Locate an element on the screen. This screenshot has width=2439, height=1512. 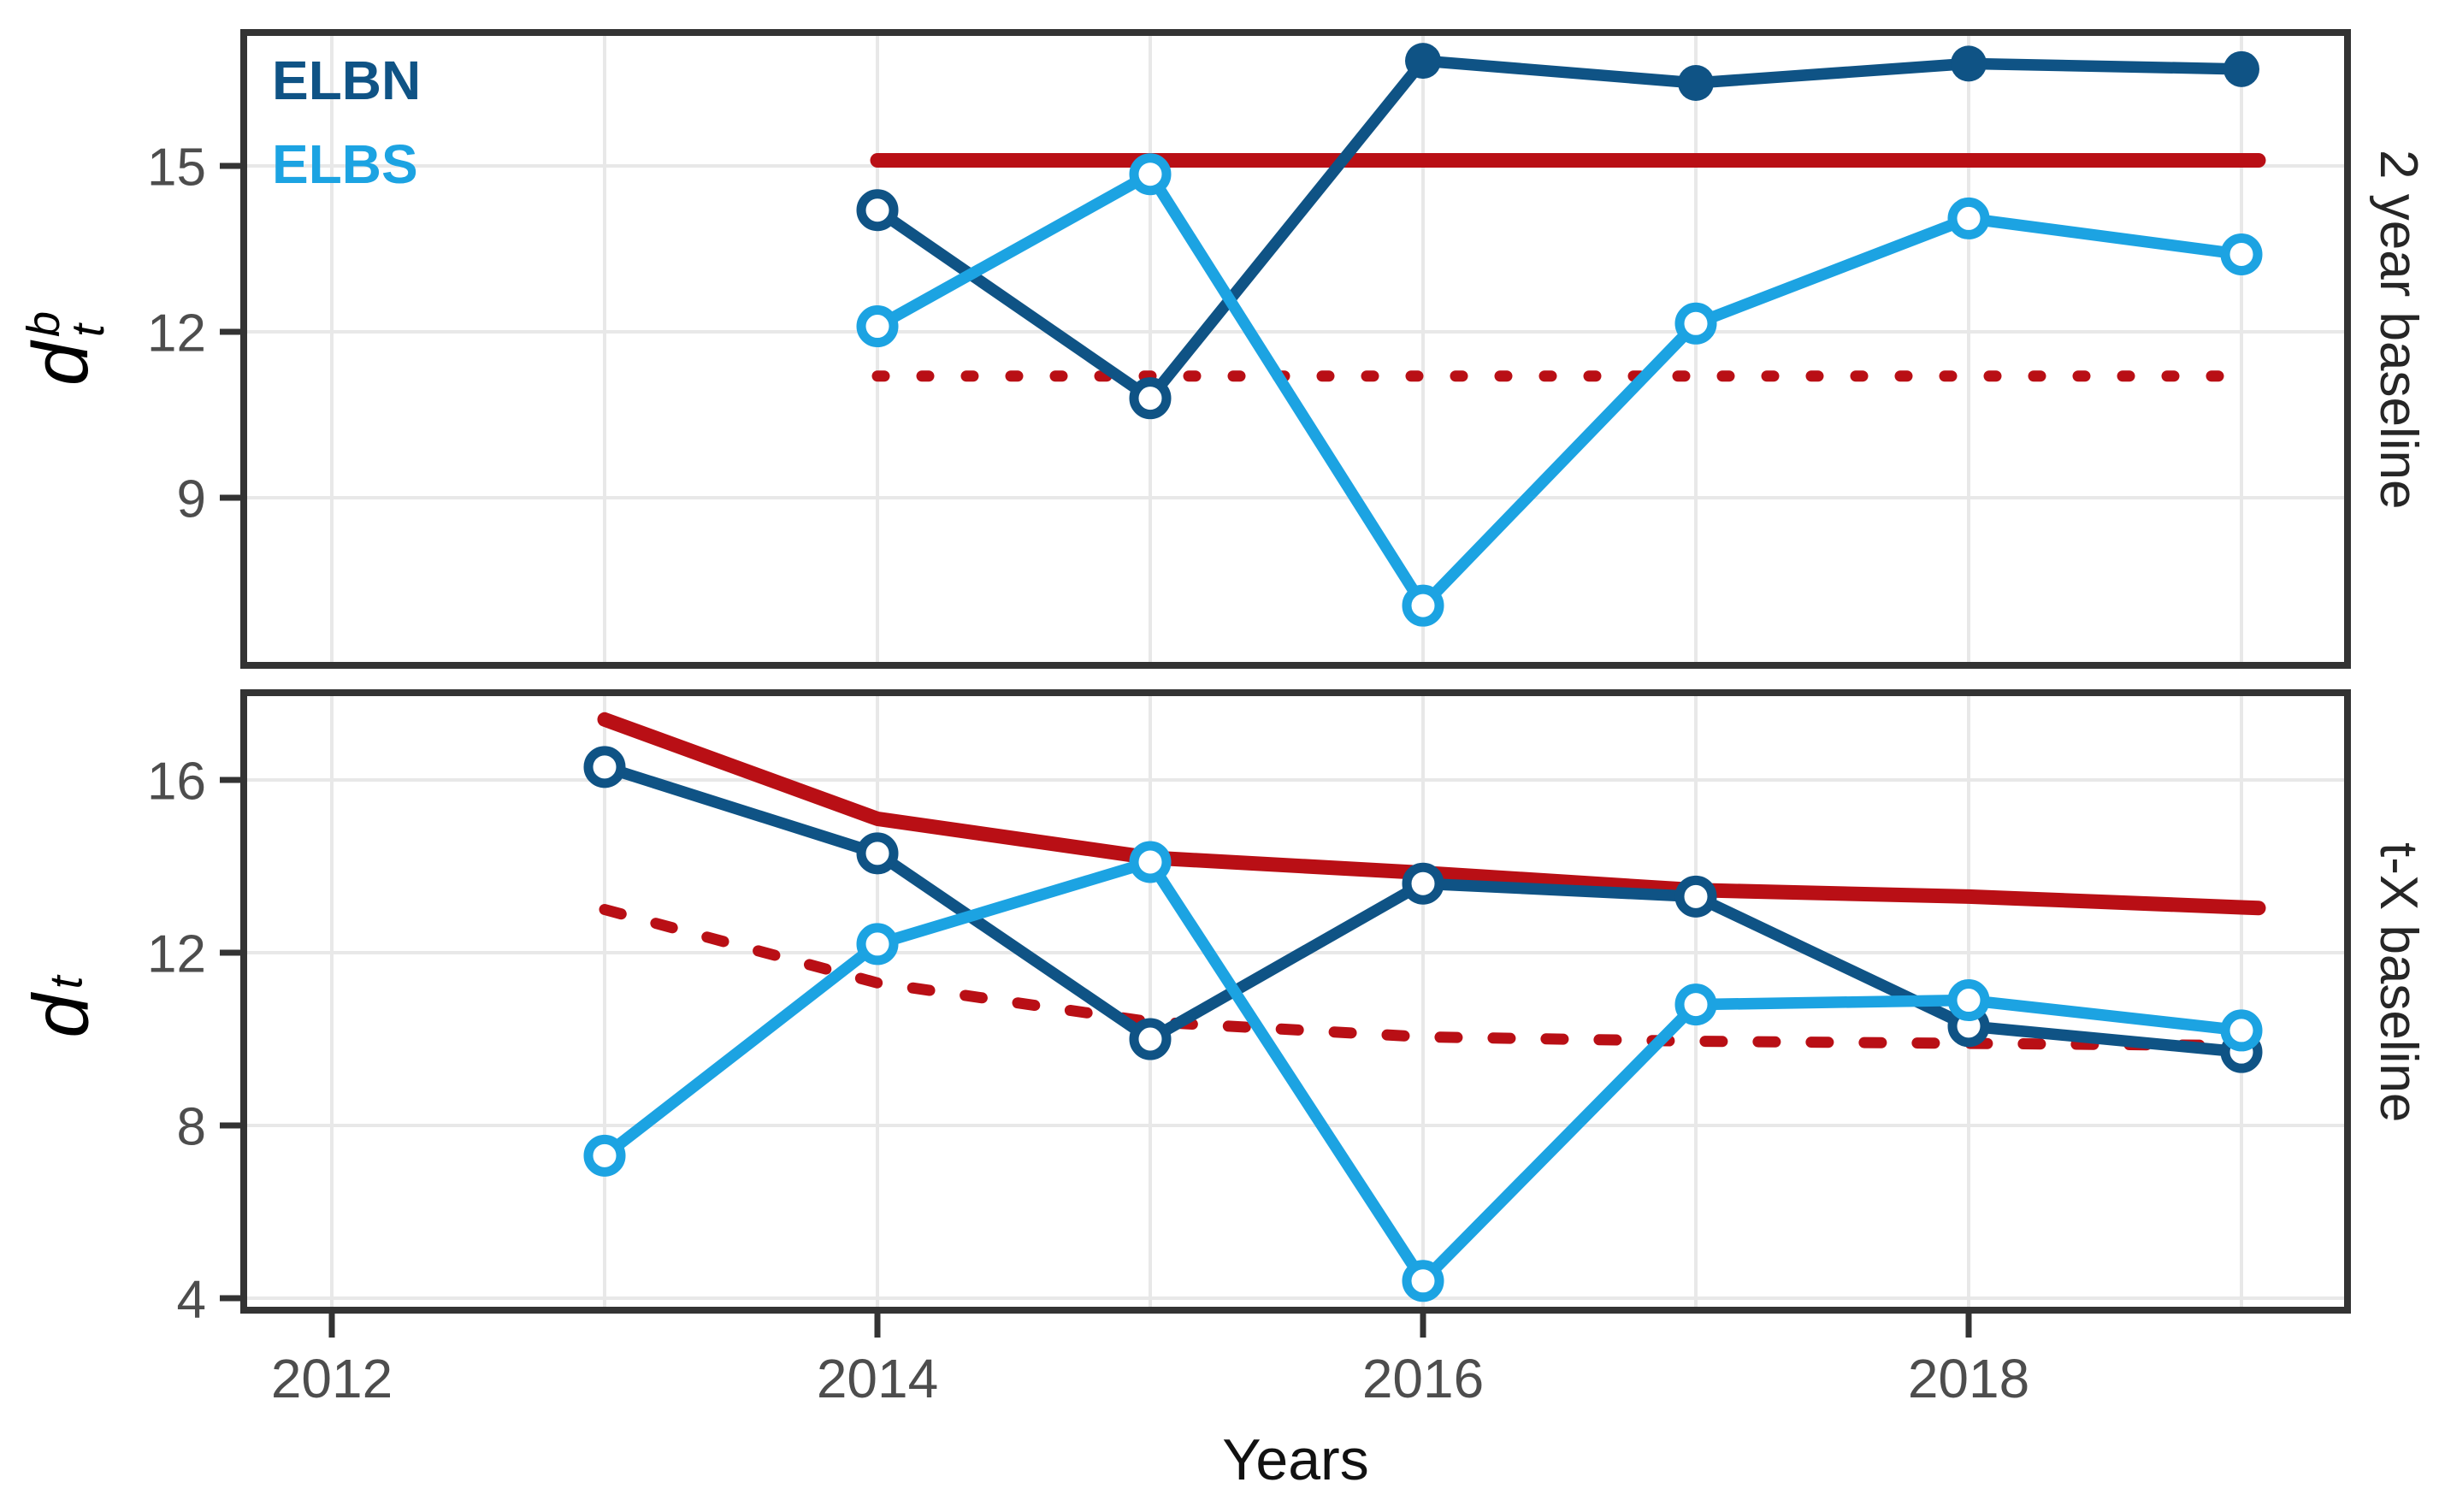
legend-label-elbs: ELBS is located at coordinates (345, 164).